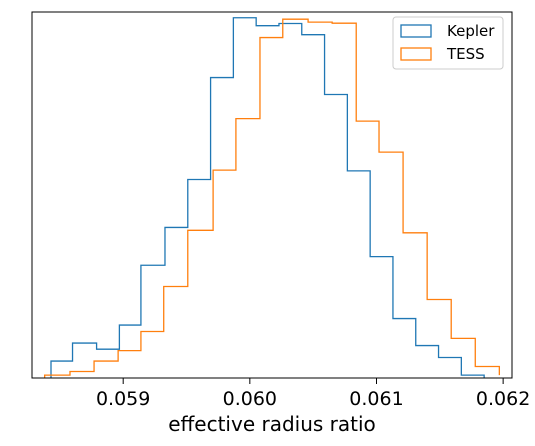 Image resolution: width=535 pixels, height=446 pixels. I want to click on legend-label-tess: TESS, so click(465, 54).